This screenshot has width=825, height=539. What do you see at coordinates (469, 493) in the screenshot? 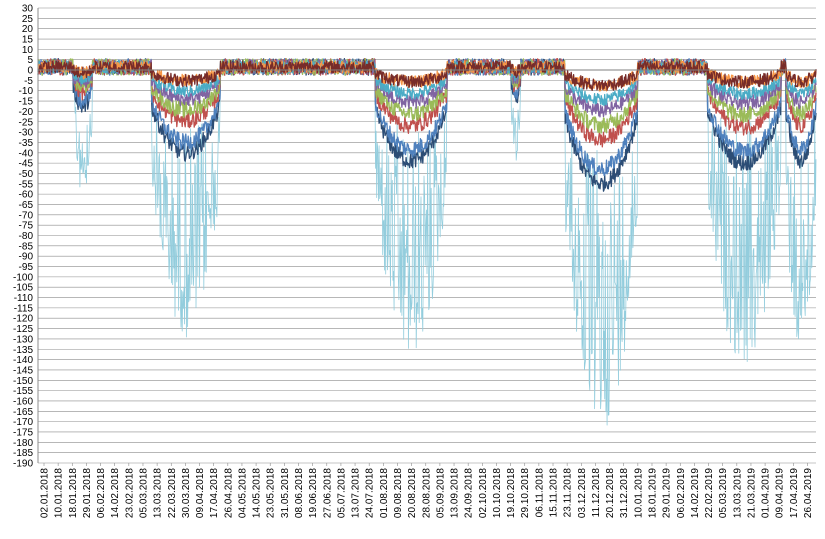
I see `x-tick-label: 24.09.2018` at bounding box center [469, 493].